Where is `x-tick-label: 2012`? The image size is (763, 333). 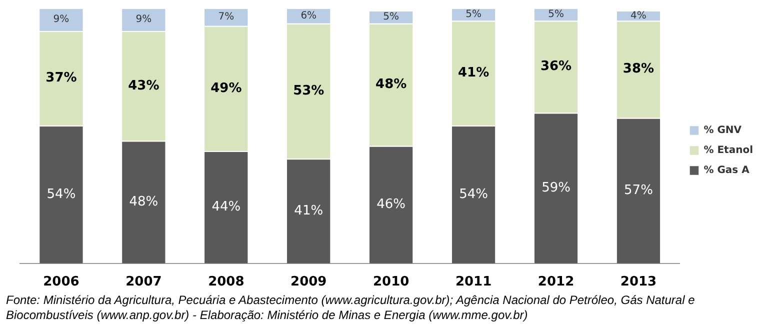 x-tick-label: 2012 is located at coordinates (556, 282).